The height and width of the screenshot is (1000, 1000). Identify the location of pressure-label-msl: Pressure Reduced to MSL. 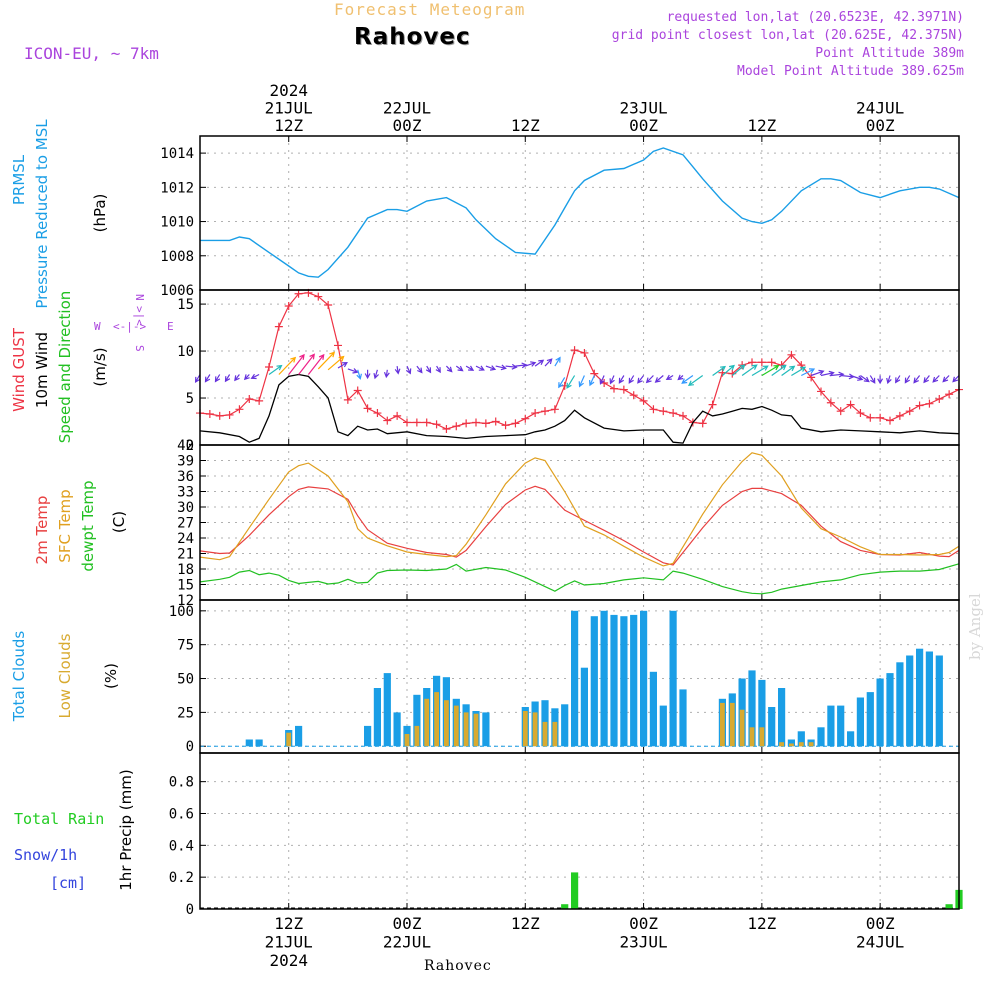
(42, 214).